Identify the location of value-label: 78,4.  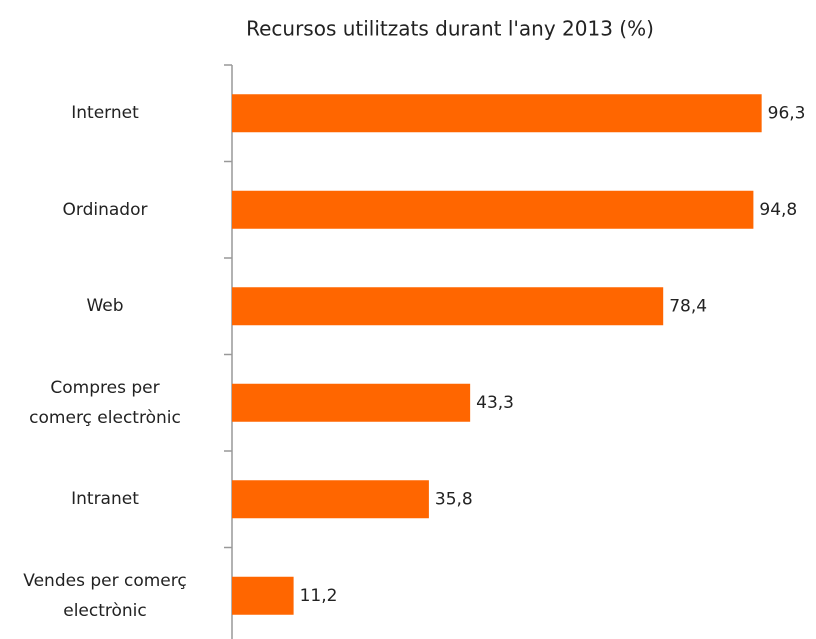
(688, 306).